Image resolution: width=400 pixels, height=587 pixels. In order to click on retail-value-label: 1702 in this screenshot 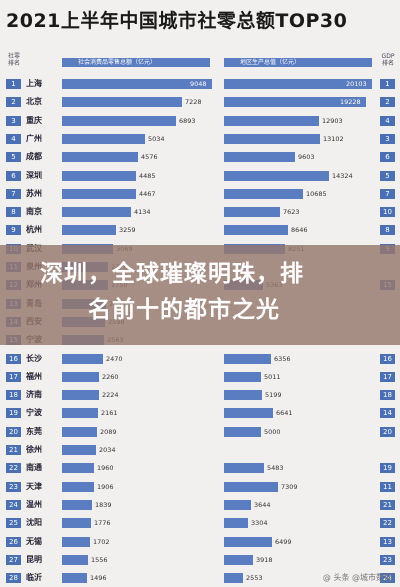, I will do `click(101, 541)`.